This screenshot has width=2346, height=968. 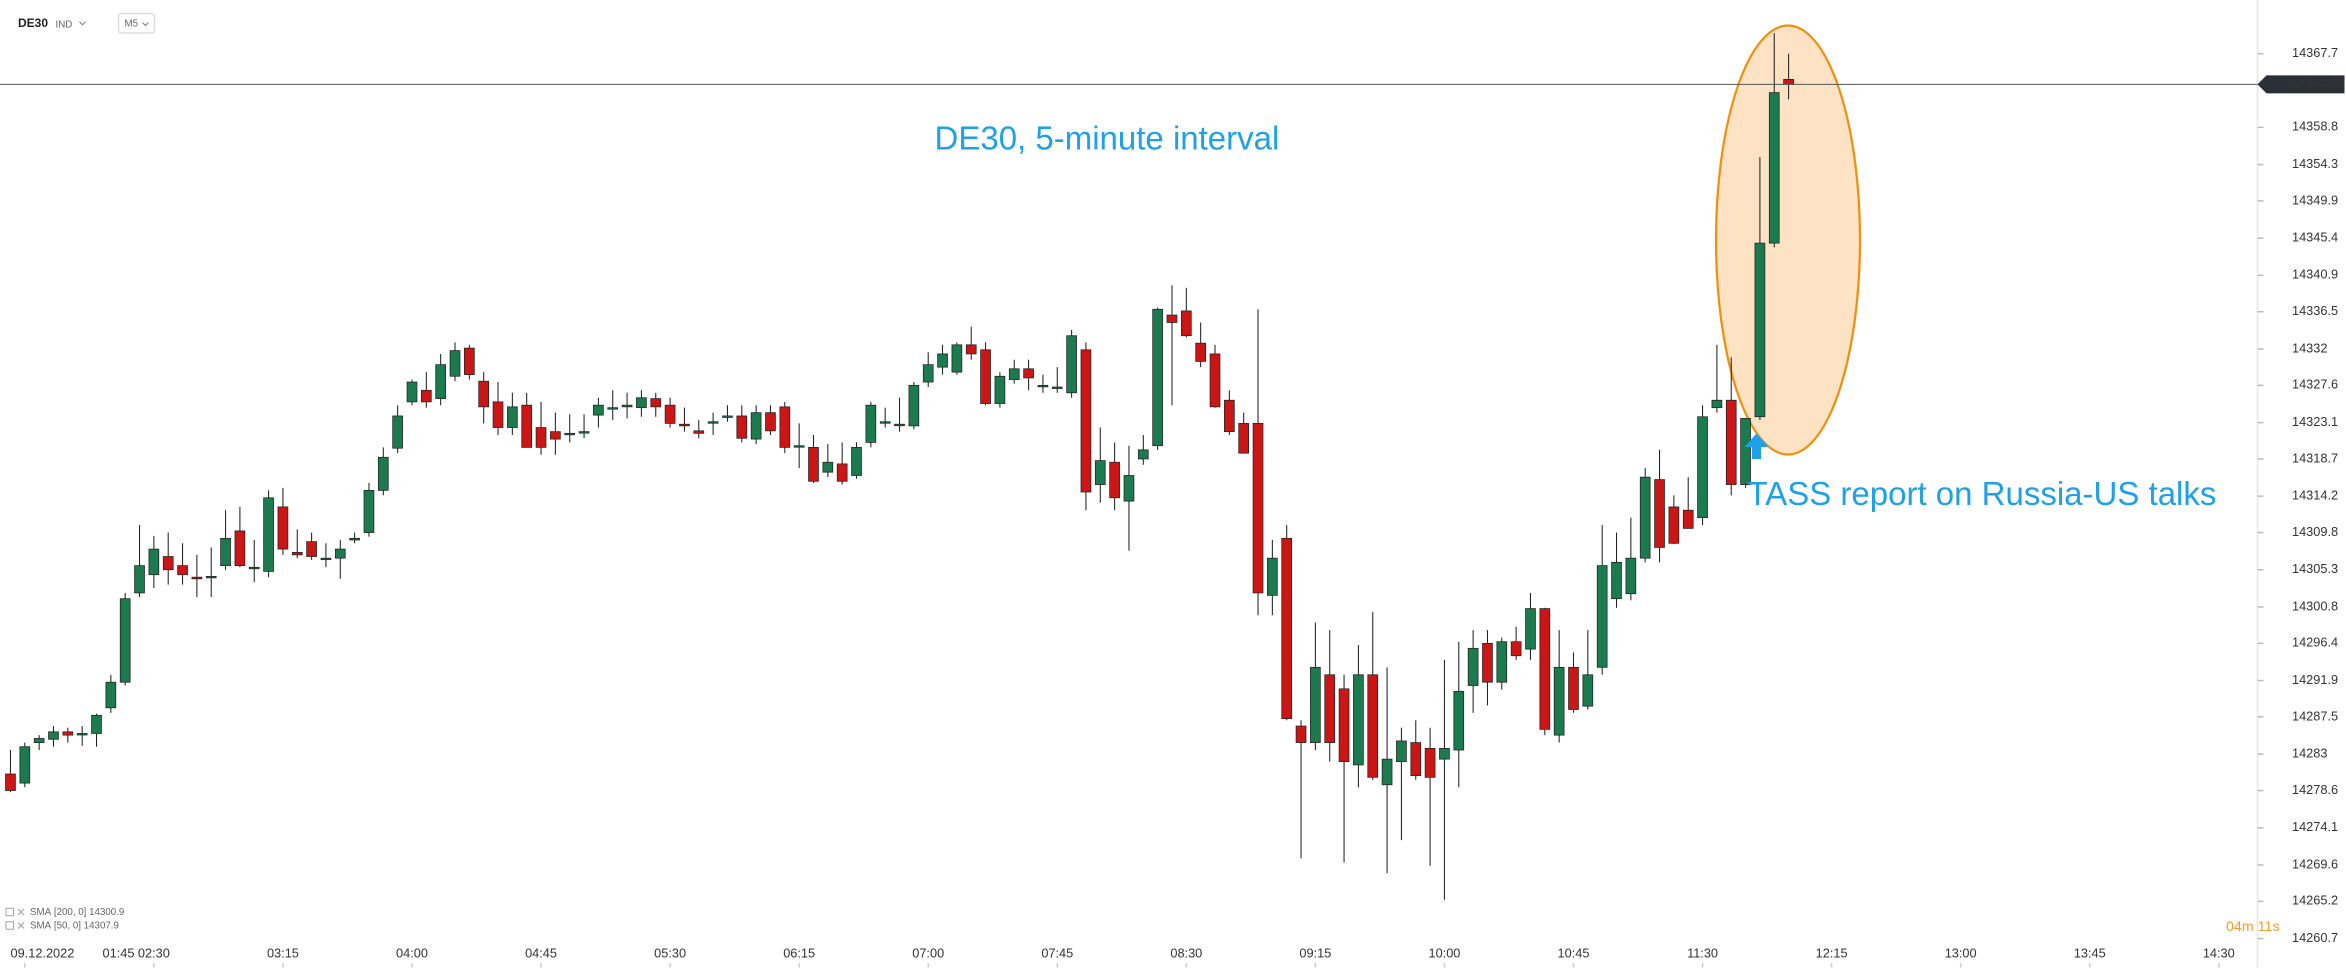 What do you see at coordinates (132, 24) in the screenshot?
I see `interval: M5` at bounding box center [132, 24].